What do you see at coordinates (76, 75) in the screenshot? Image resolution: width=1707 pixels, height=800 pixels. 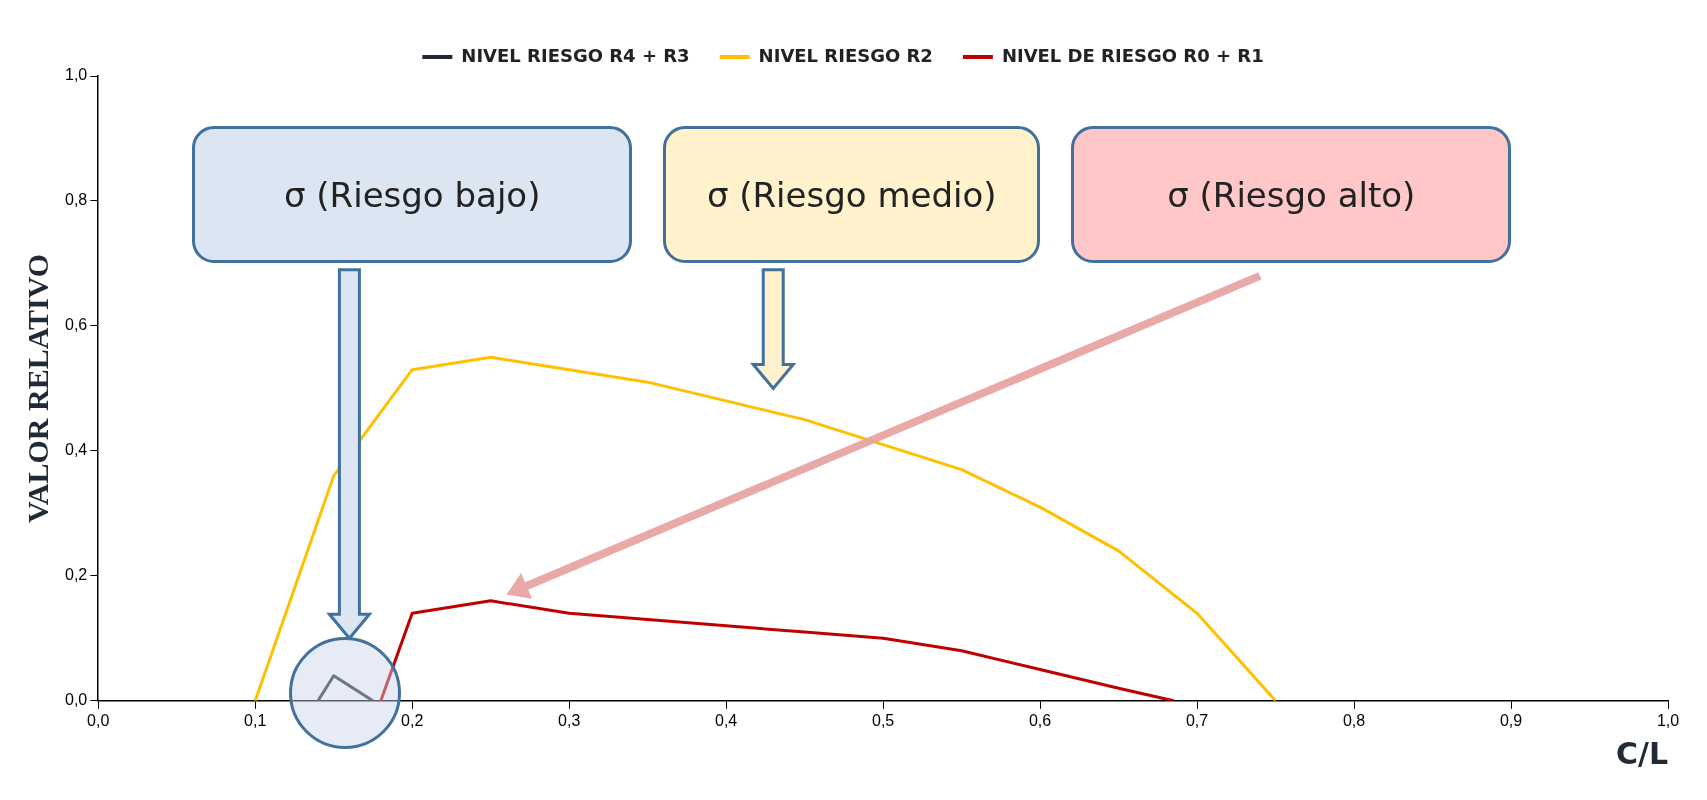 I see `y-tick-label: 1,0` at bounding box center [76, 75].